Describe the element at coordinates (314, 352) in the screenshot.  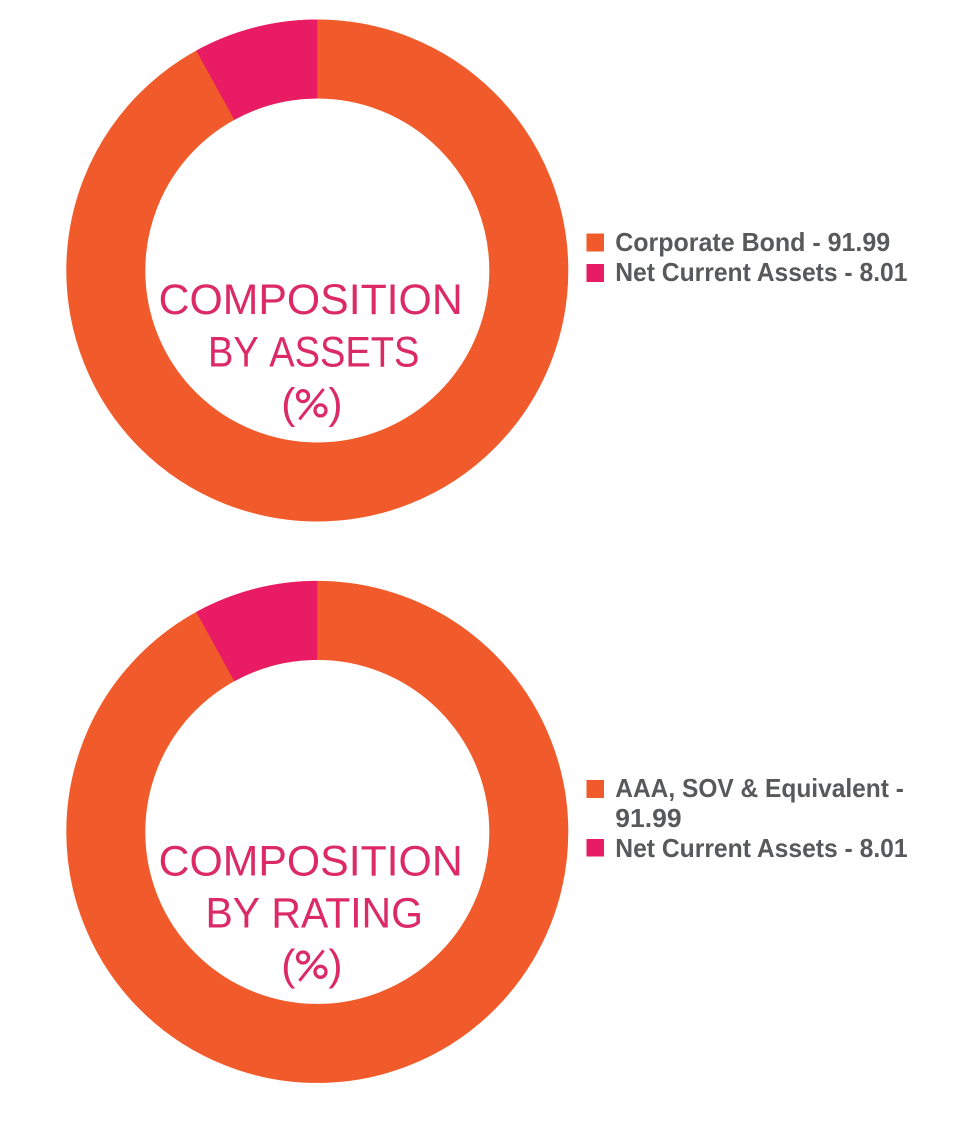
I see `svg-text: BY ASSETS` at that location.